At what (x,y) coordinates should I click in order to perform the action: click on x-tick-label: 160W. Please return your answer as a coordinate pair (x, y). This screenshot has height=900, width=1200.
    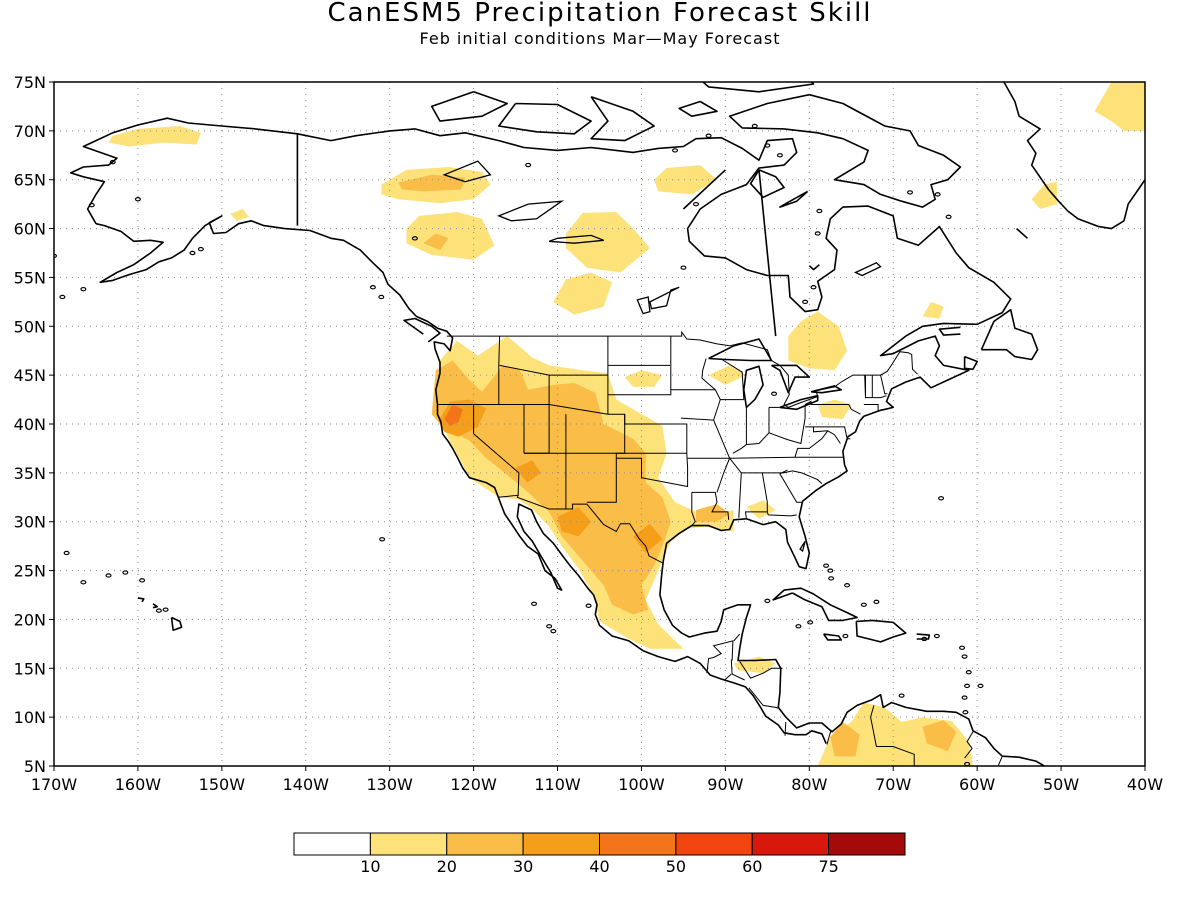
    Looking at the image, I should click on (138, 784).